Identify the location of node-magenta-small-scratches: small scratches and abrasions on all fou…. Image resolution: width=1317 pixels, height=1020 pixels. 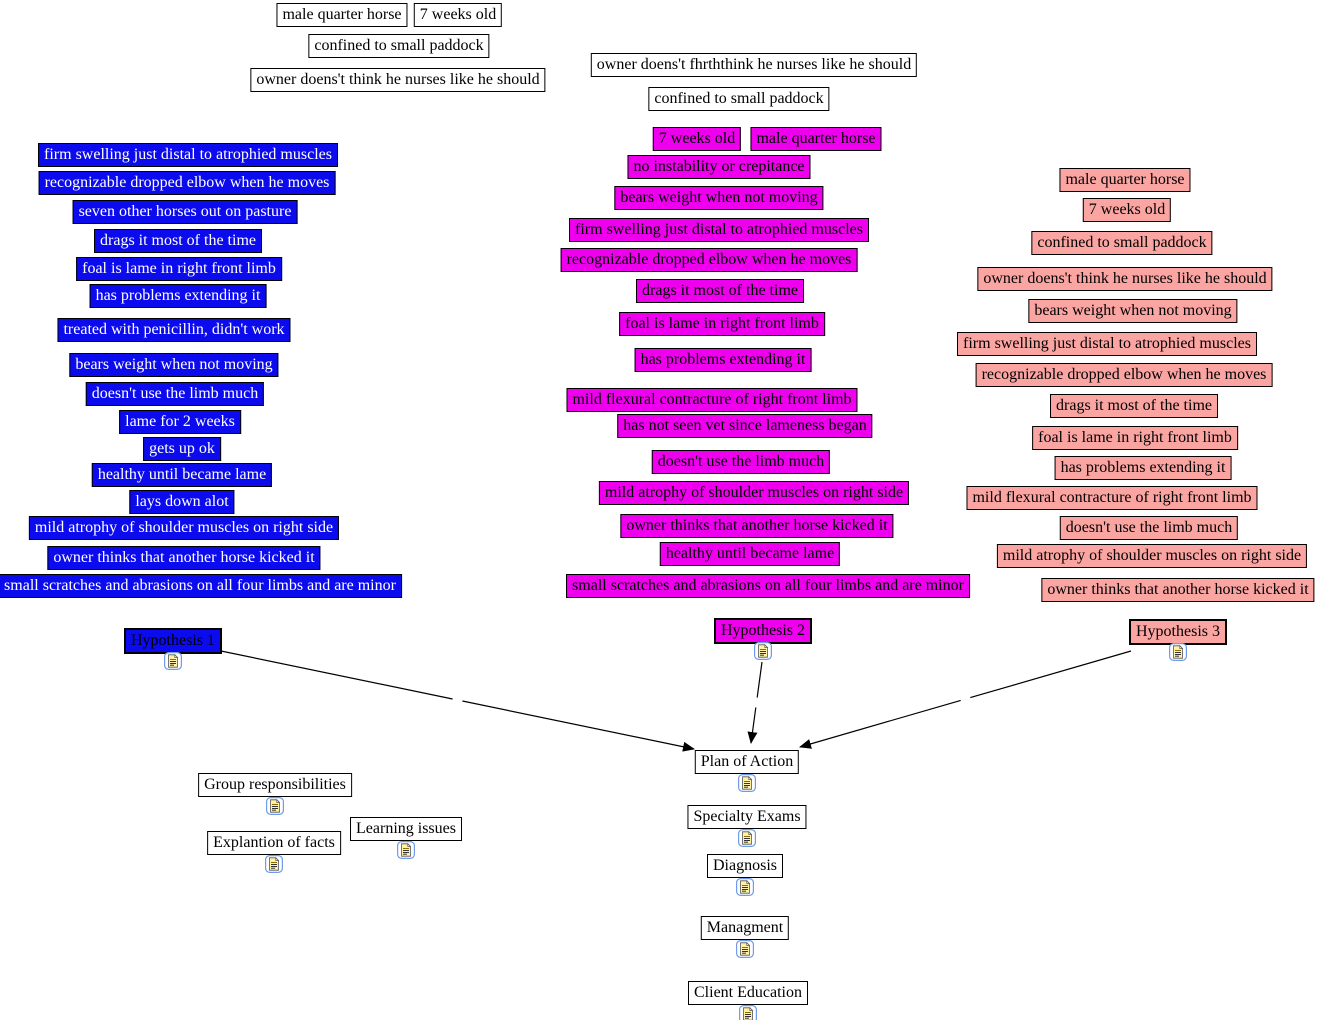
(768, 586).